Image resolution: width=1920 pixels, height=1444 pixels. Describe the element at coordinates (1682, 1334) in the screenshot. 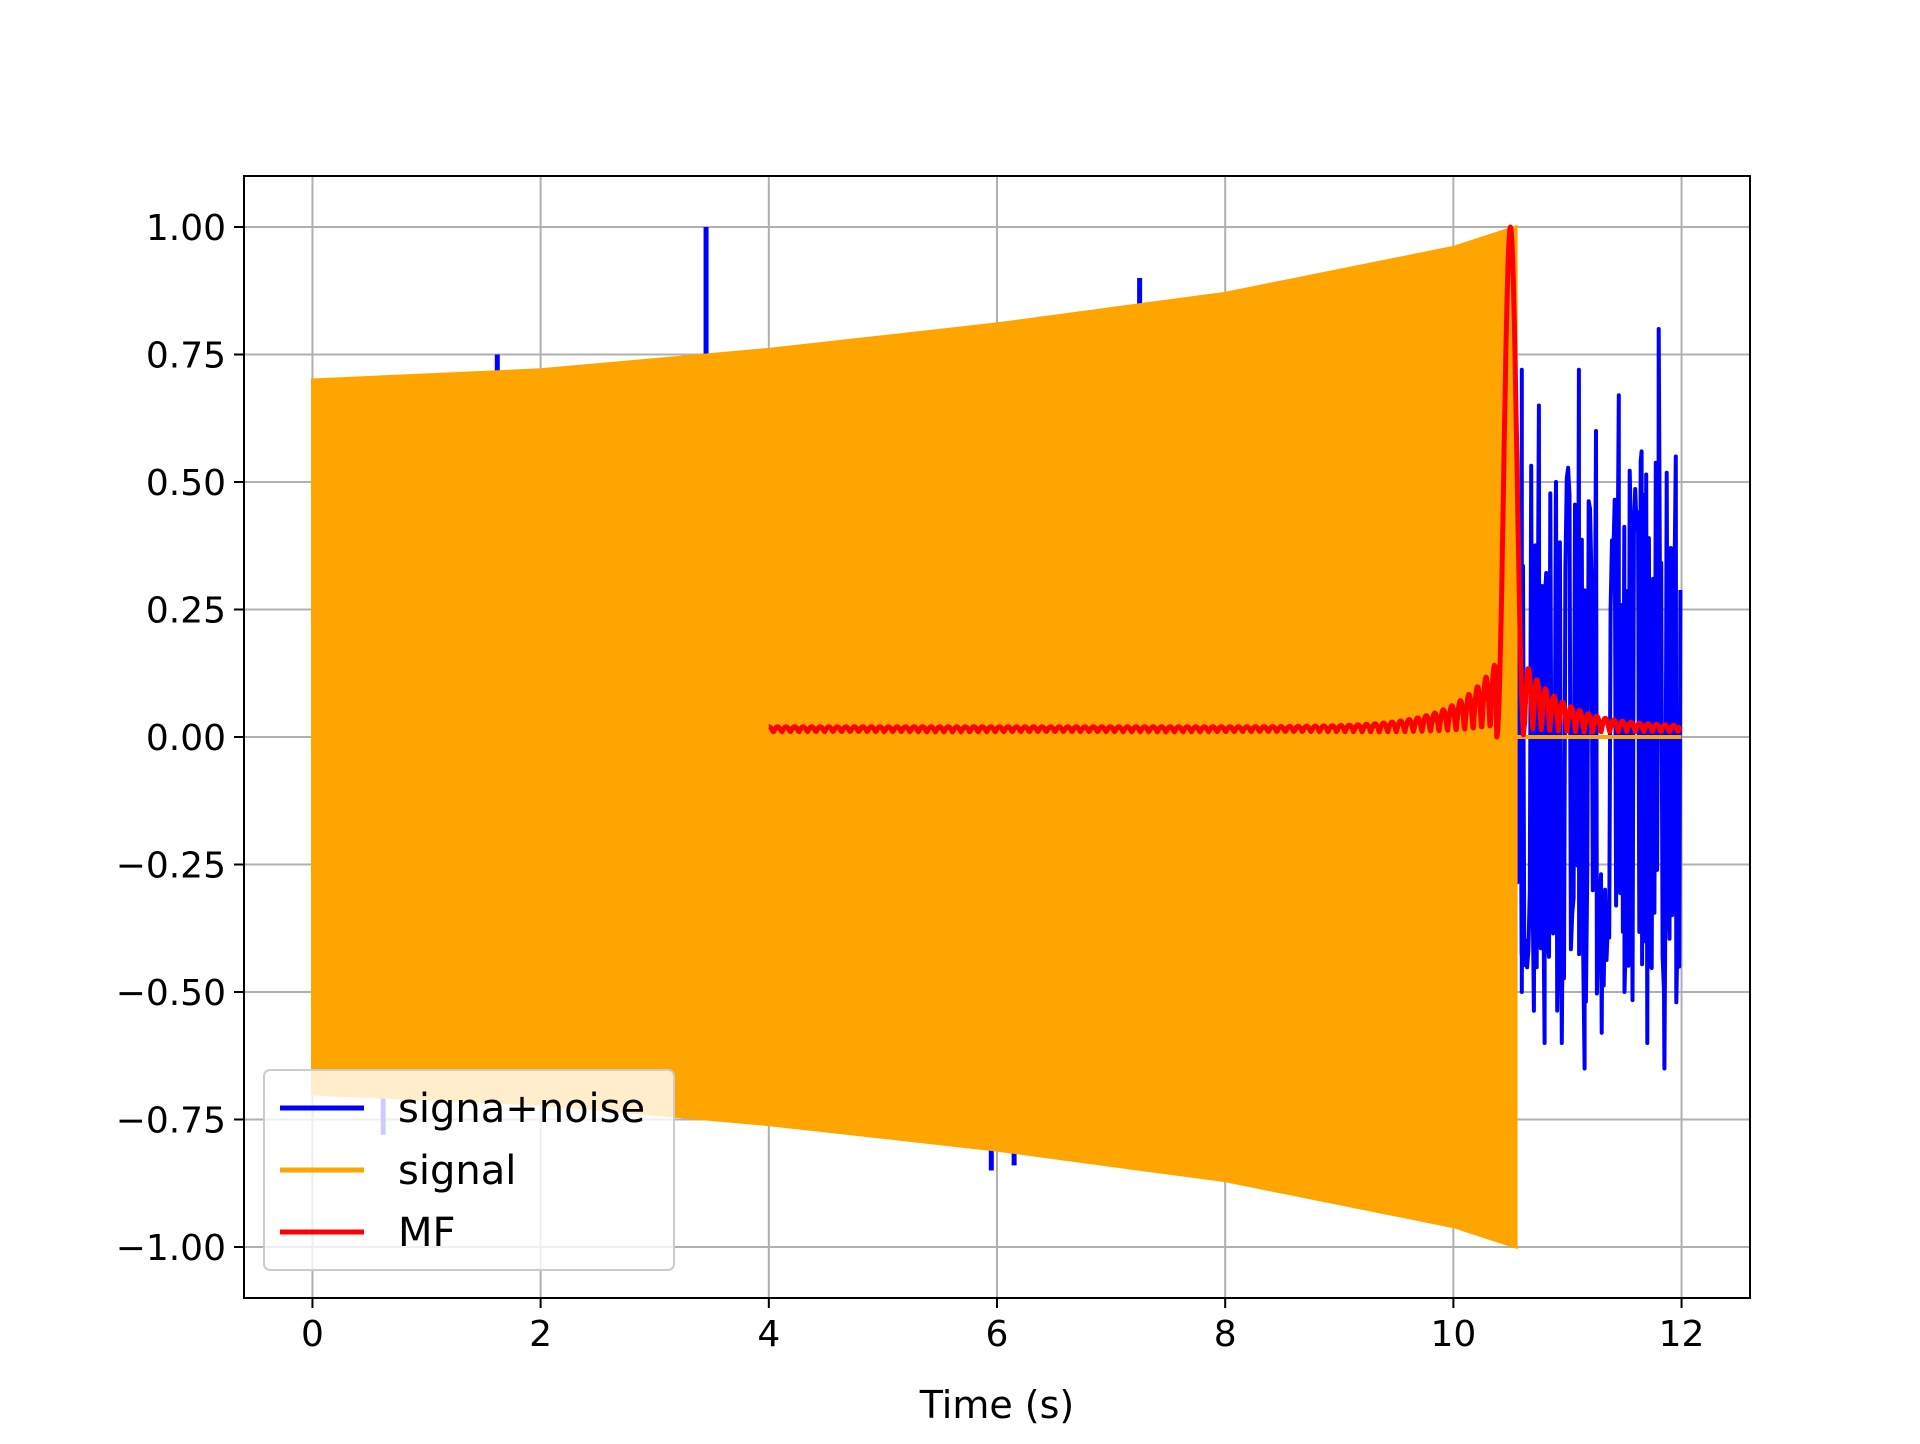

I see `x-tick-label: 12` at that location.